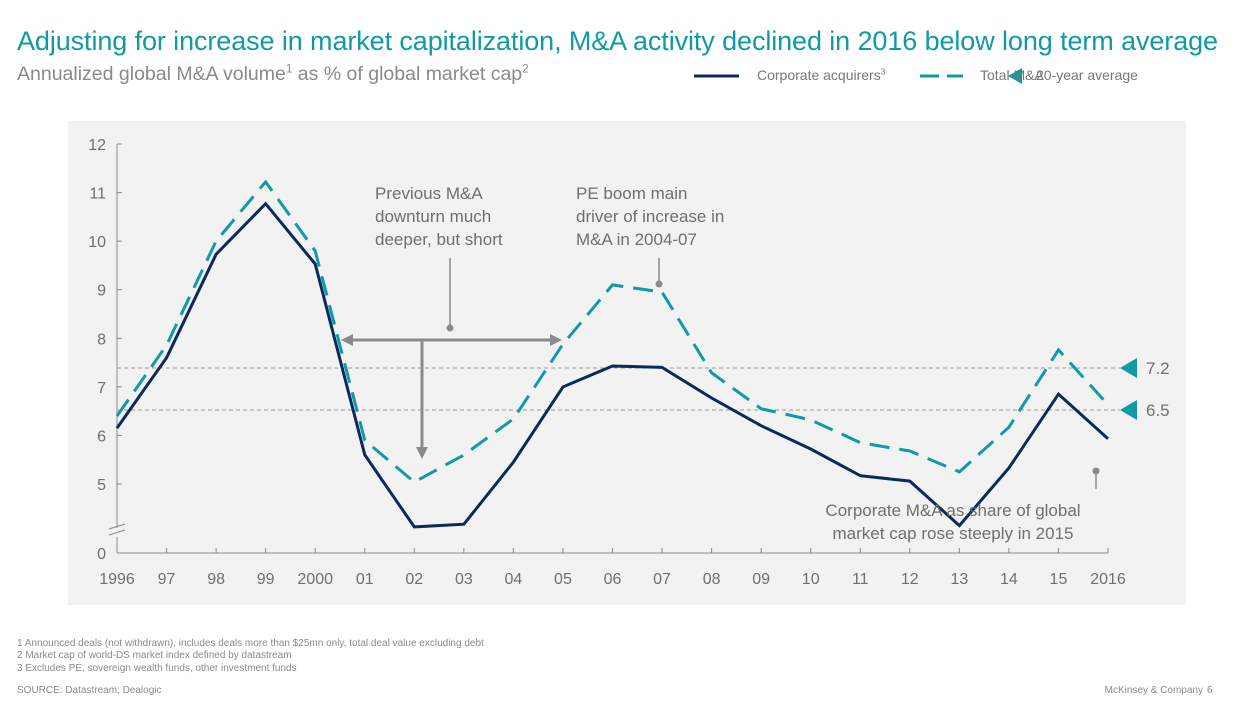  What do you see at coordinates (514, 579) in the screenshot?
I see `x-tick-label: 04` at bounding box center [514, 579].